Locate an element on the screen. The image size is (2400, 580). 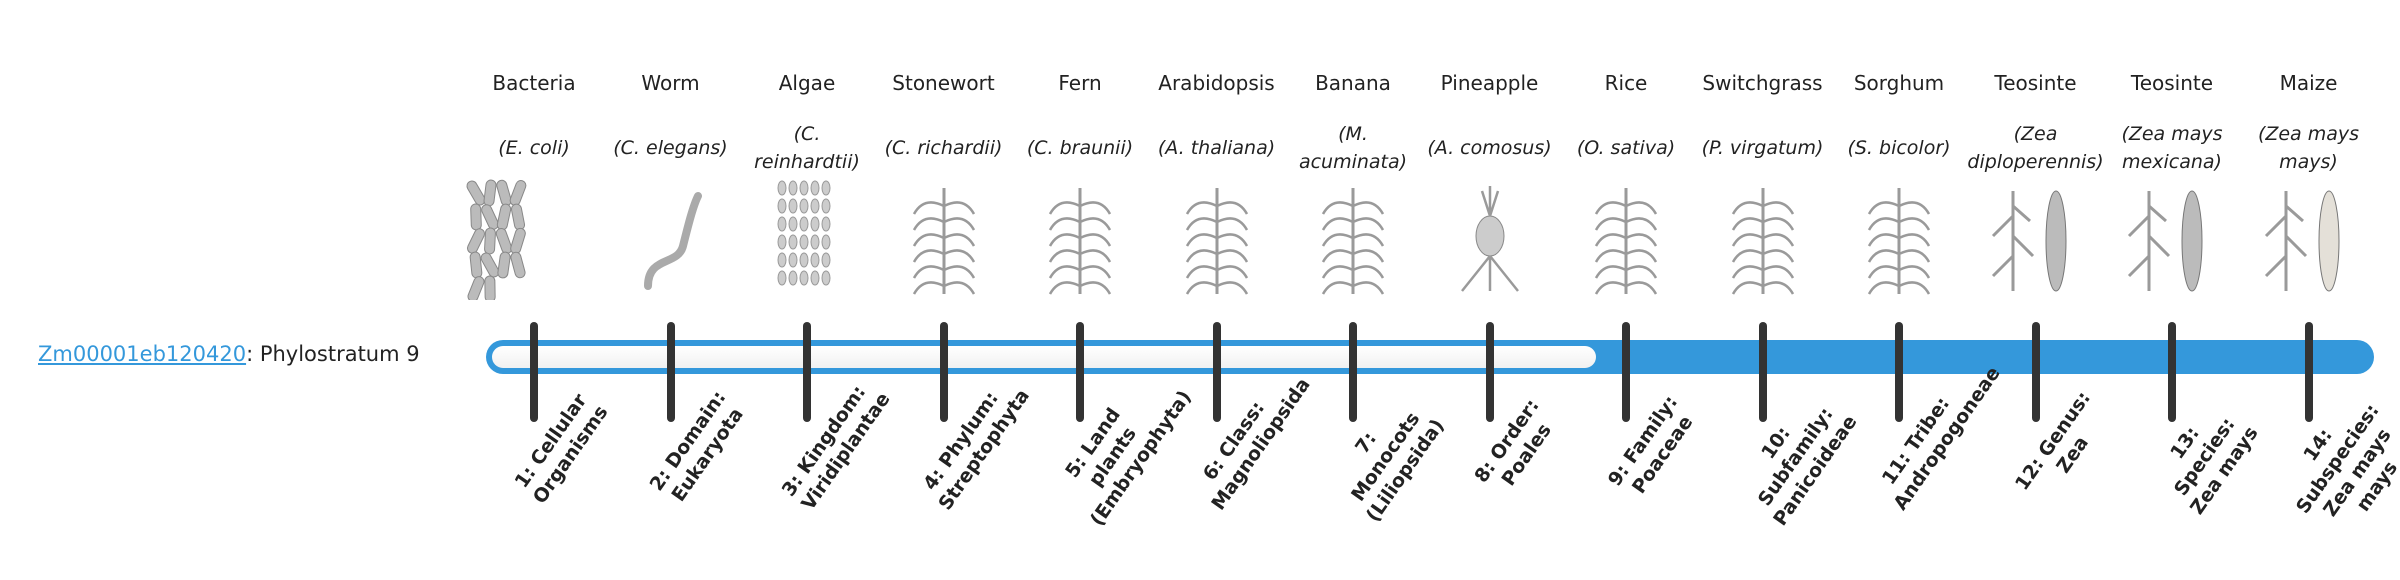
rice-icon is located at coordinates (1626, 238).